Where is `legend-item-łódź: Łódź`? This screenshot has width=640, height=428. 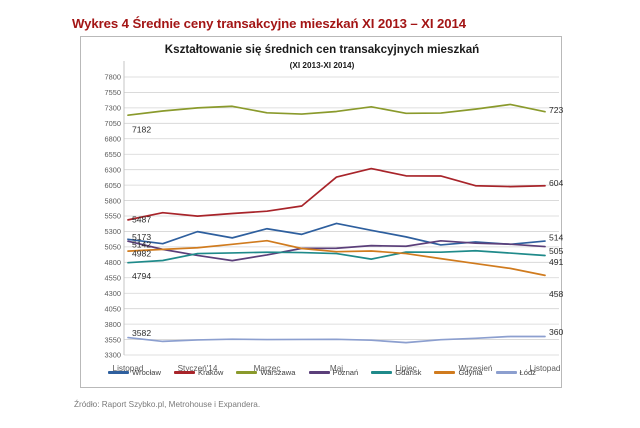
legend-item-łódź: Łódź is located at coordinates (515, 372).